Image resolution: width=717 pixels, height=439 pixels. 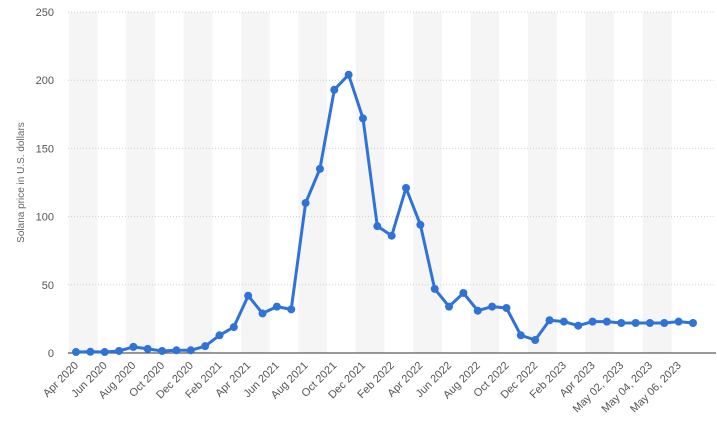 What do you see at coordinates (45, 13) in the screenshot?
I see `y-tick-label: 250` at bounding box center [45, 13].